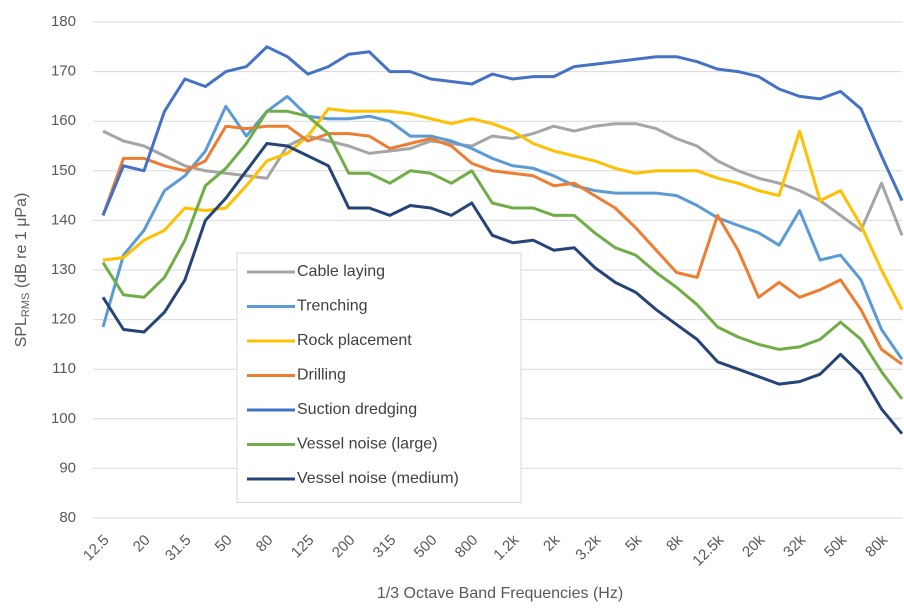 This screenshot has width=904, height=609. Describe the element at coordinates (64, 368) in the screenshot. I see `y-tick-label: 110` at that location.